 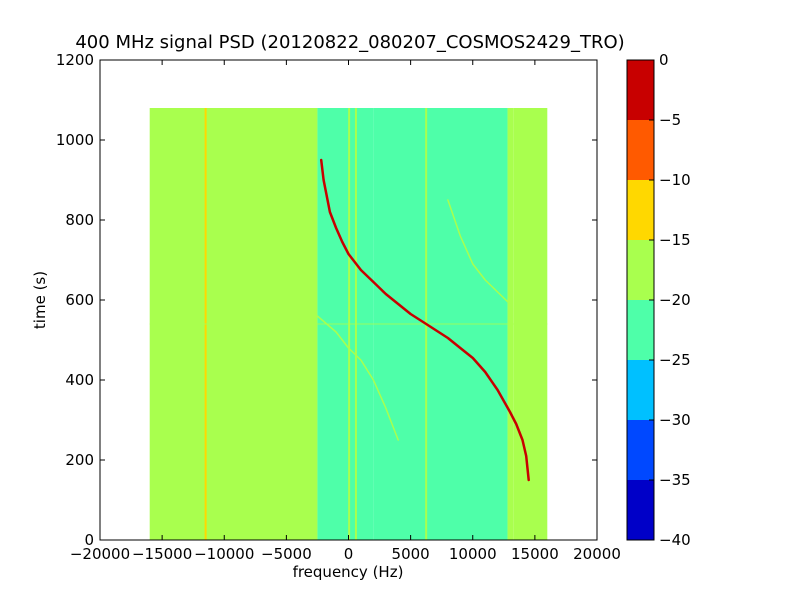 What do you see at coordinates (670, 120) in the screenshot?
I see `colorbar-label-1: −5` at bounding box center [670, 120].